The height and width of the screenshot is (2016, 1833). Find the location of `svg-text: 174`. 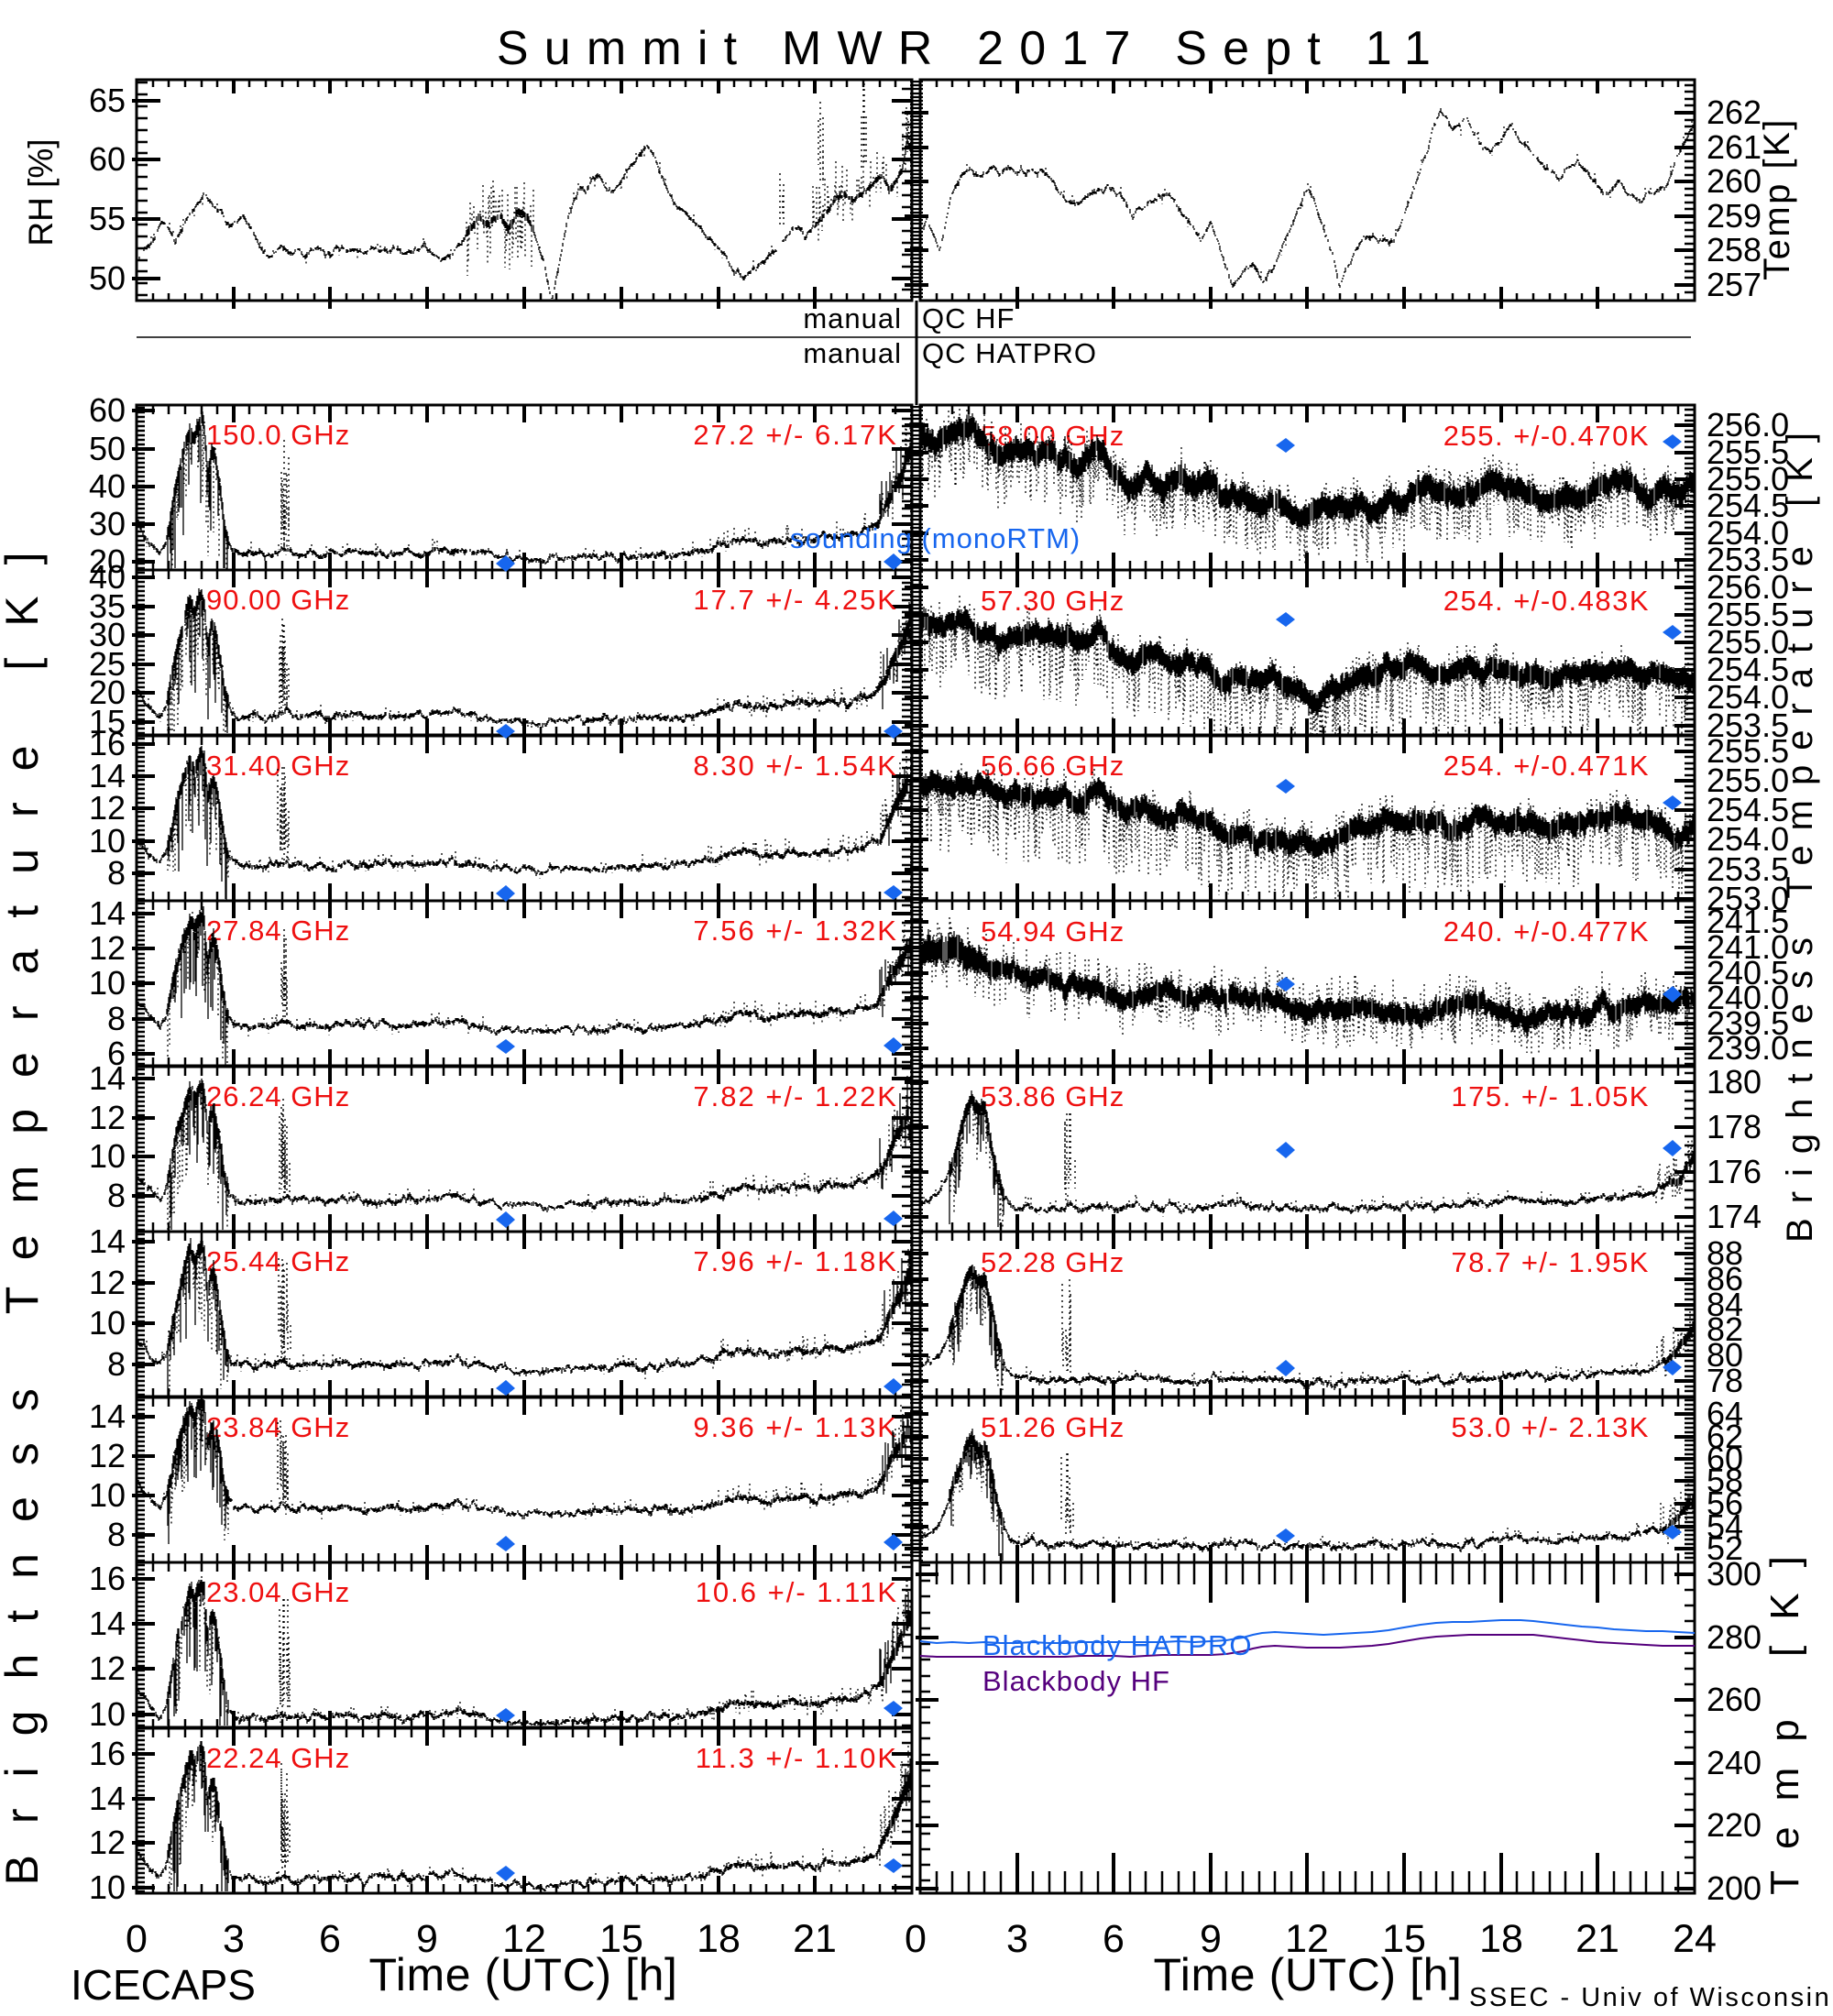

svg-text: 174 is located at coordinates (1734, 1216).